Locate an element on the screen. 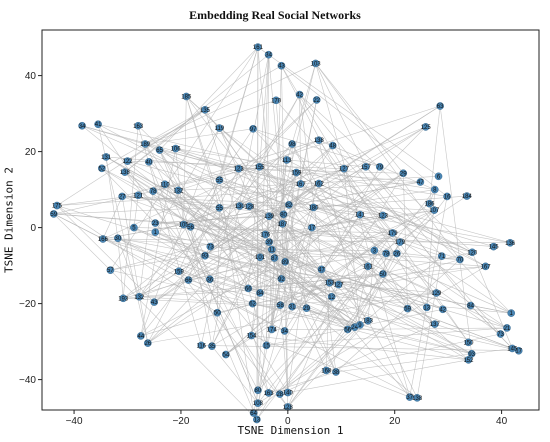  node-point: 187 is located at coordinates (282, 223).